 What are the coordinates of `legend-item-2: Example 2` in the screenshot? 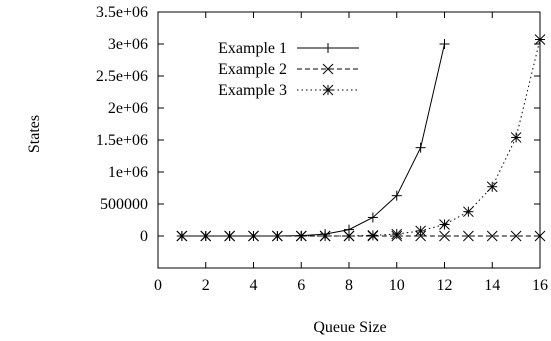 It's located at (288, 69).